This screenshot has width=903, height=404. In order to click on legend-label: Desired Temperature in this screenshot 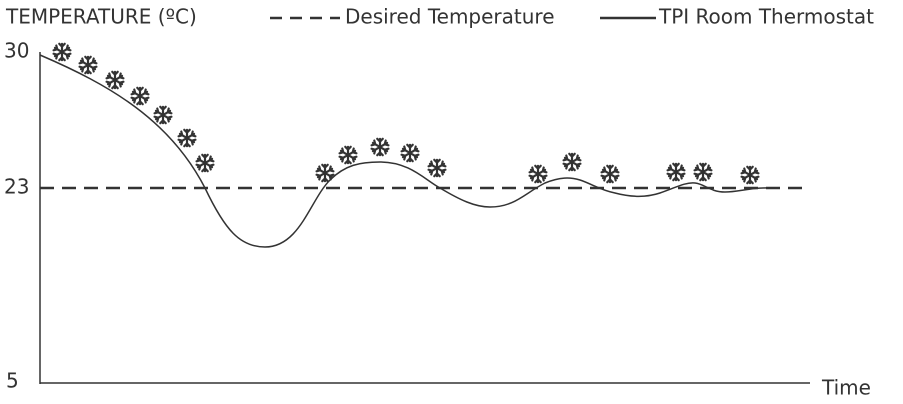, I will do `click(450, 17)`.